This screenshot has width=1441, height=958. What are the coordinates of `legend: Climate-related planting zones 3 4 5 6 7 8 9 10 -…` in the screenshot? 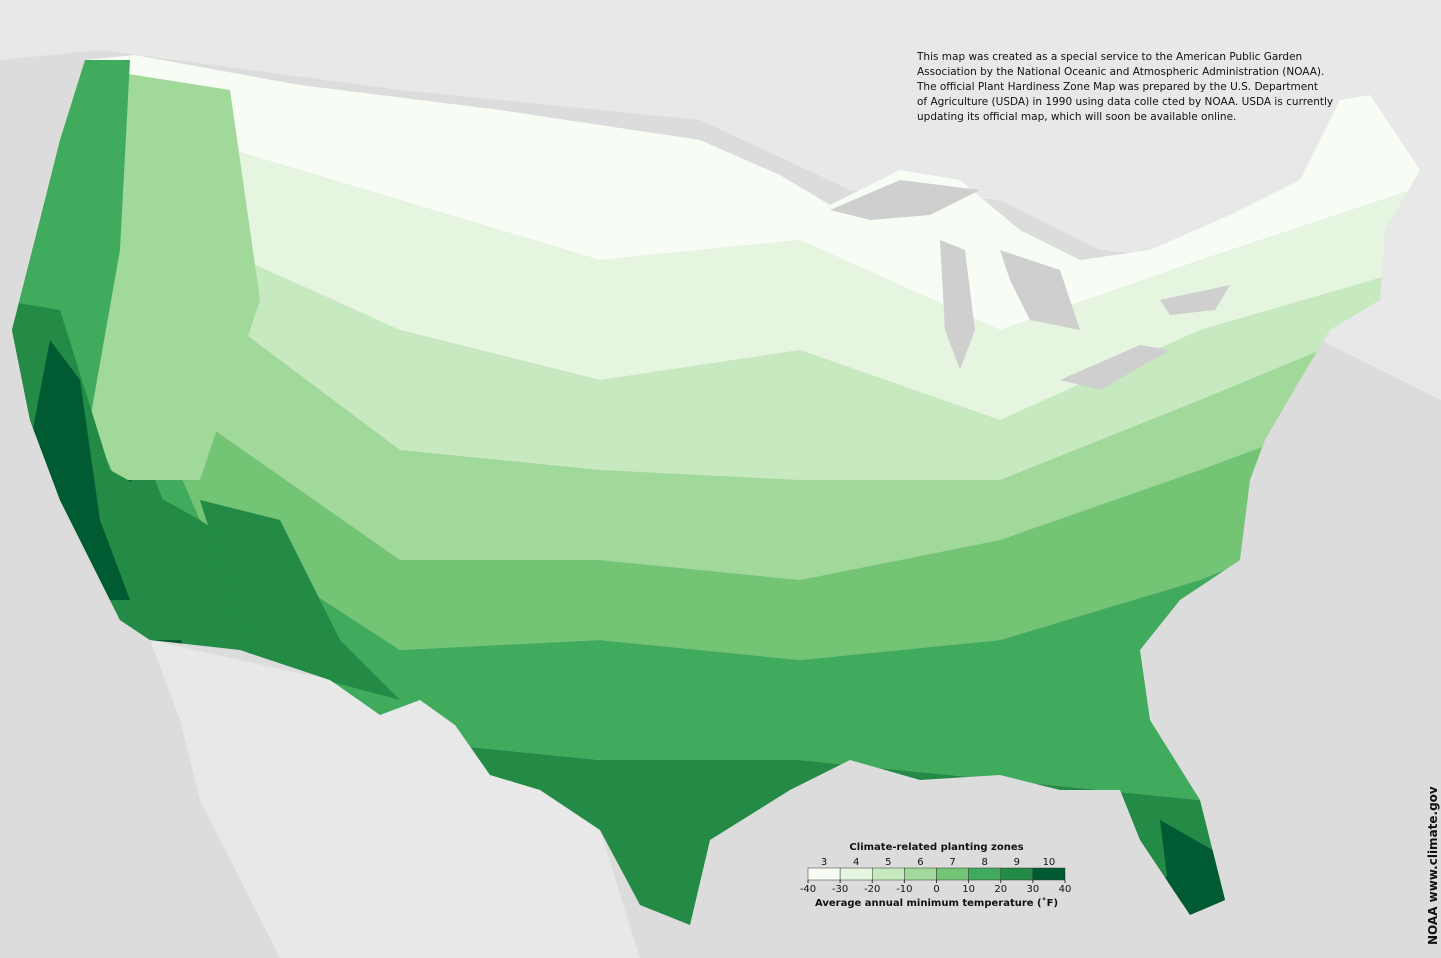 It's located at (936, 875).